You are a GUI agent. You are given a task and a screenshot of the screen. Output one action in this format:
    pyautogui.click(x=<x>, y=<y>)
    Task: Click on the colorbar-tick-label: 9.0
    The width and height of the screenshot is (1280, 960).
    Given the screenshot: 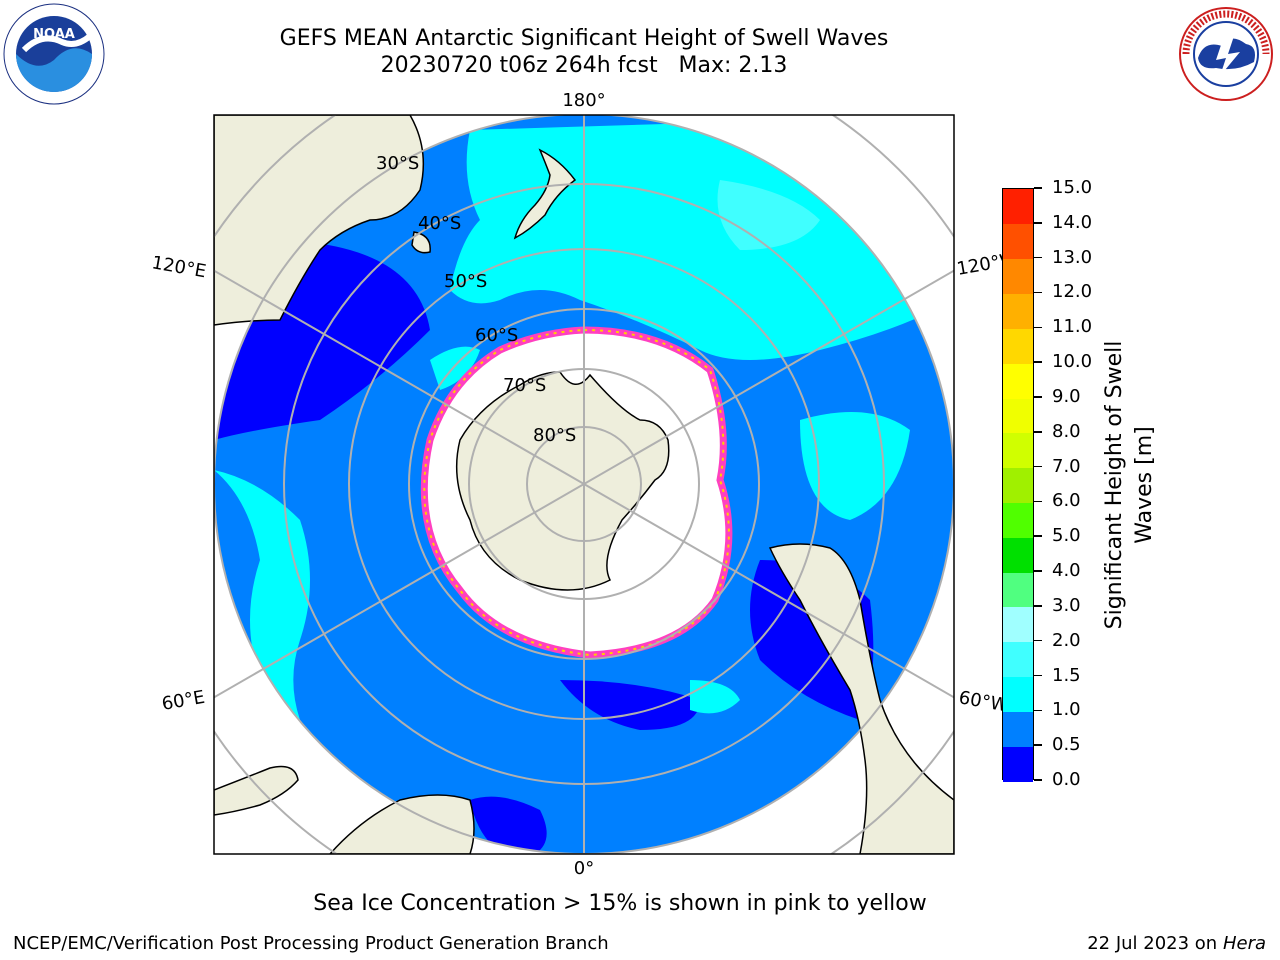 What is the action you would take?
    pyautogui.click(x=1066, y=396)
    